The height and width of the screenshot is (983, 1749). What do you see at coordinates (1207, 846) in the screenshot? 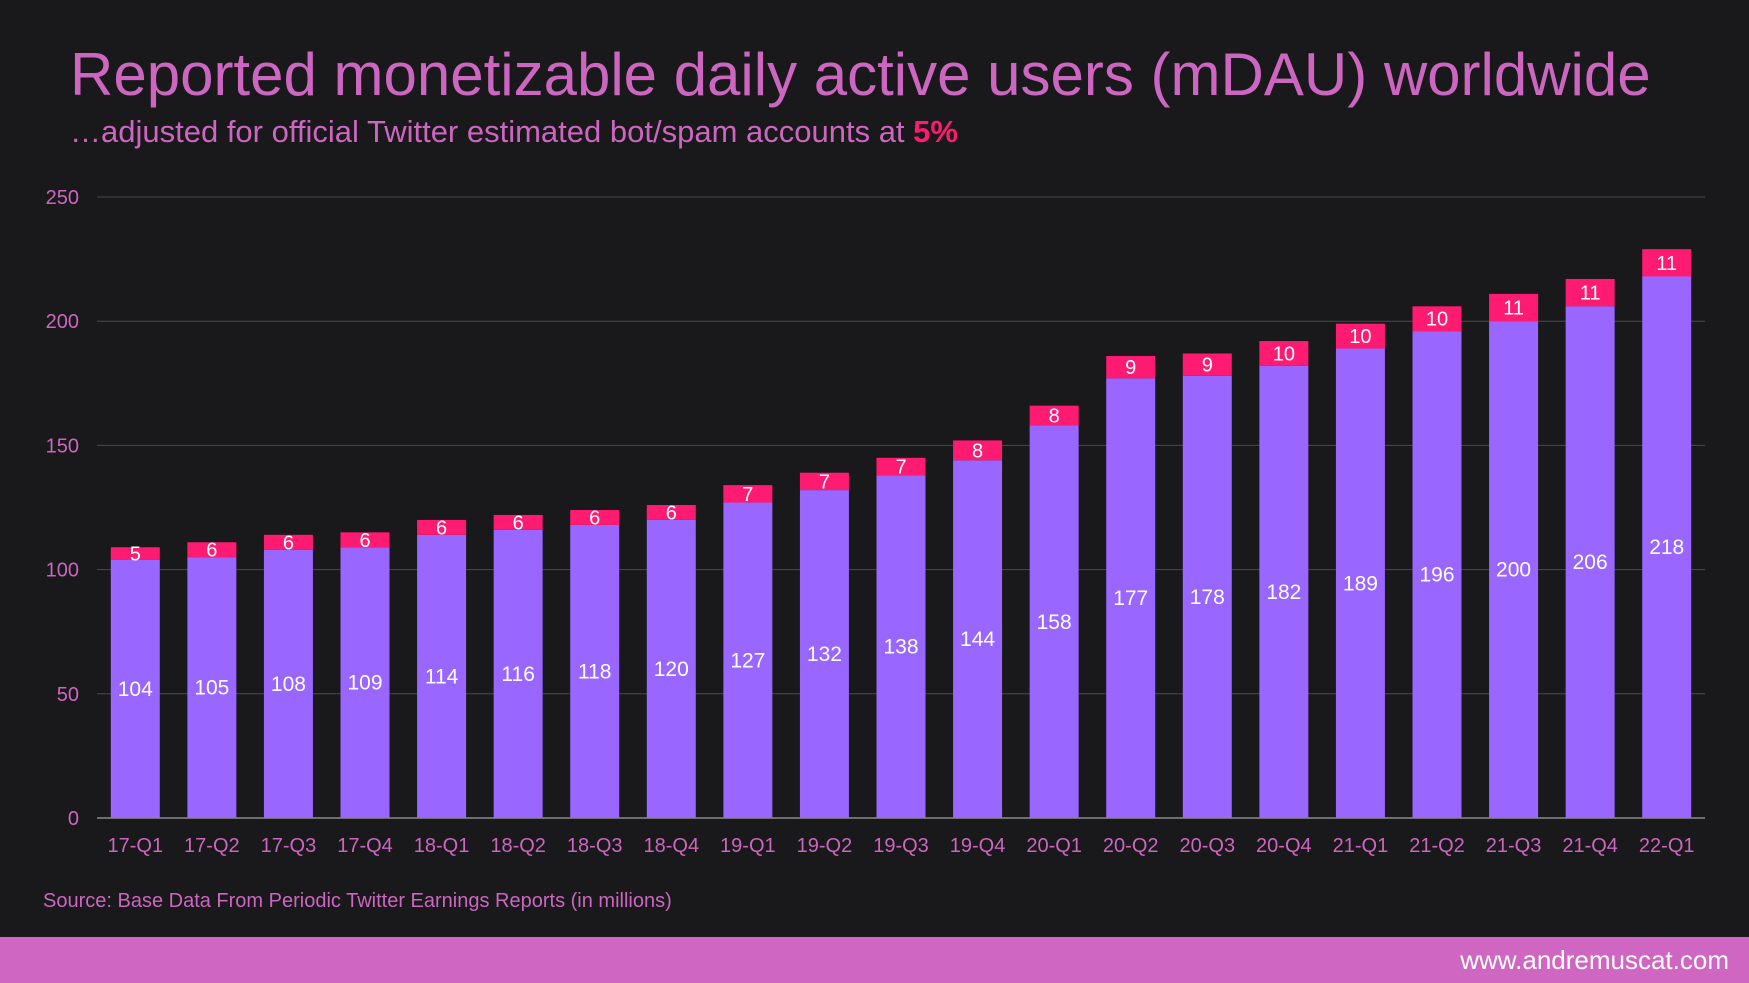
I see `x-tick-label: 20-Q3` at bounding box center [1207, 846].